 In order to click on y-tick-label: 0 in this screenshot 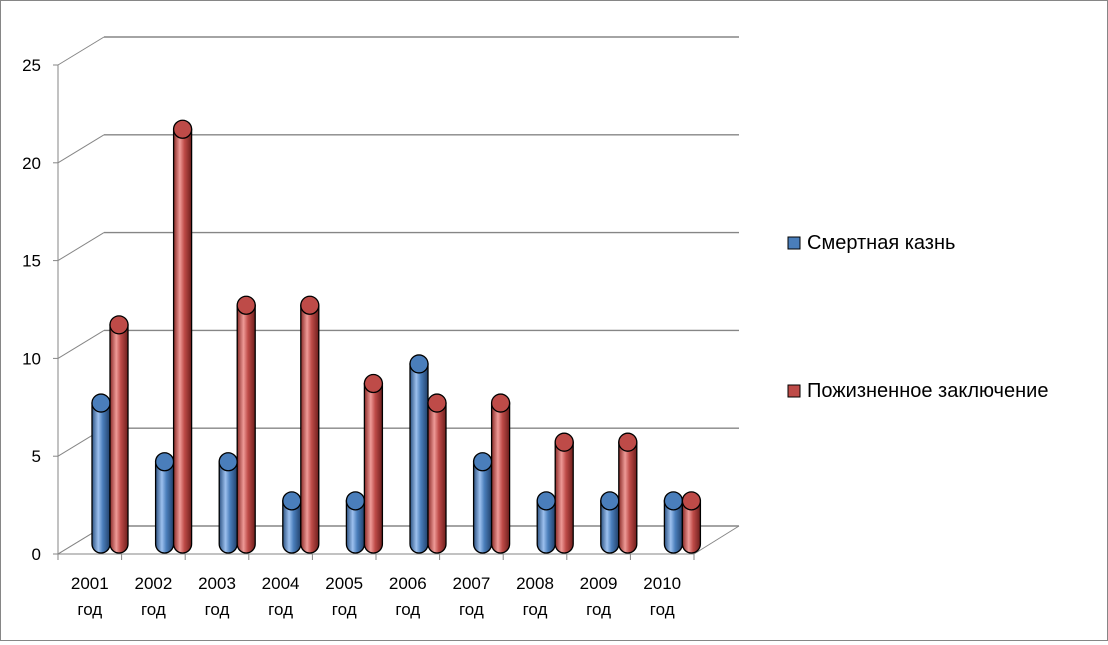, I will do `click(36, 554)`.